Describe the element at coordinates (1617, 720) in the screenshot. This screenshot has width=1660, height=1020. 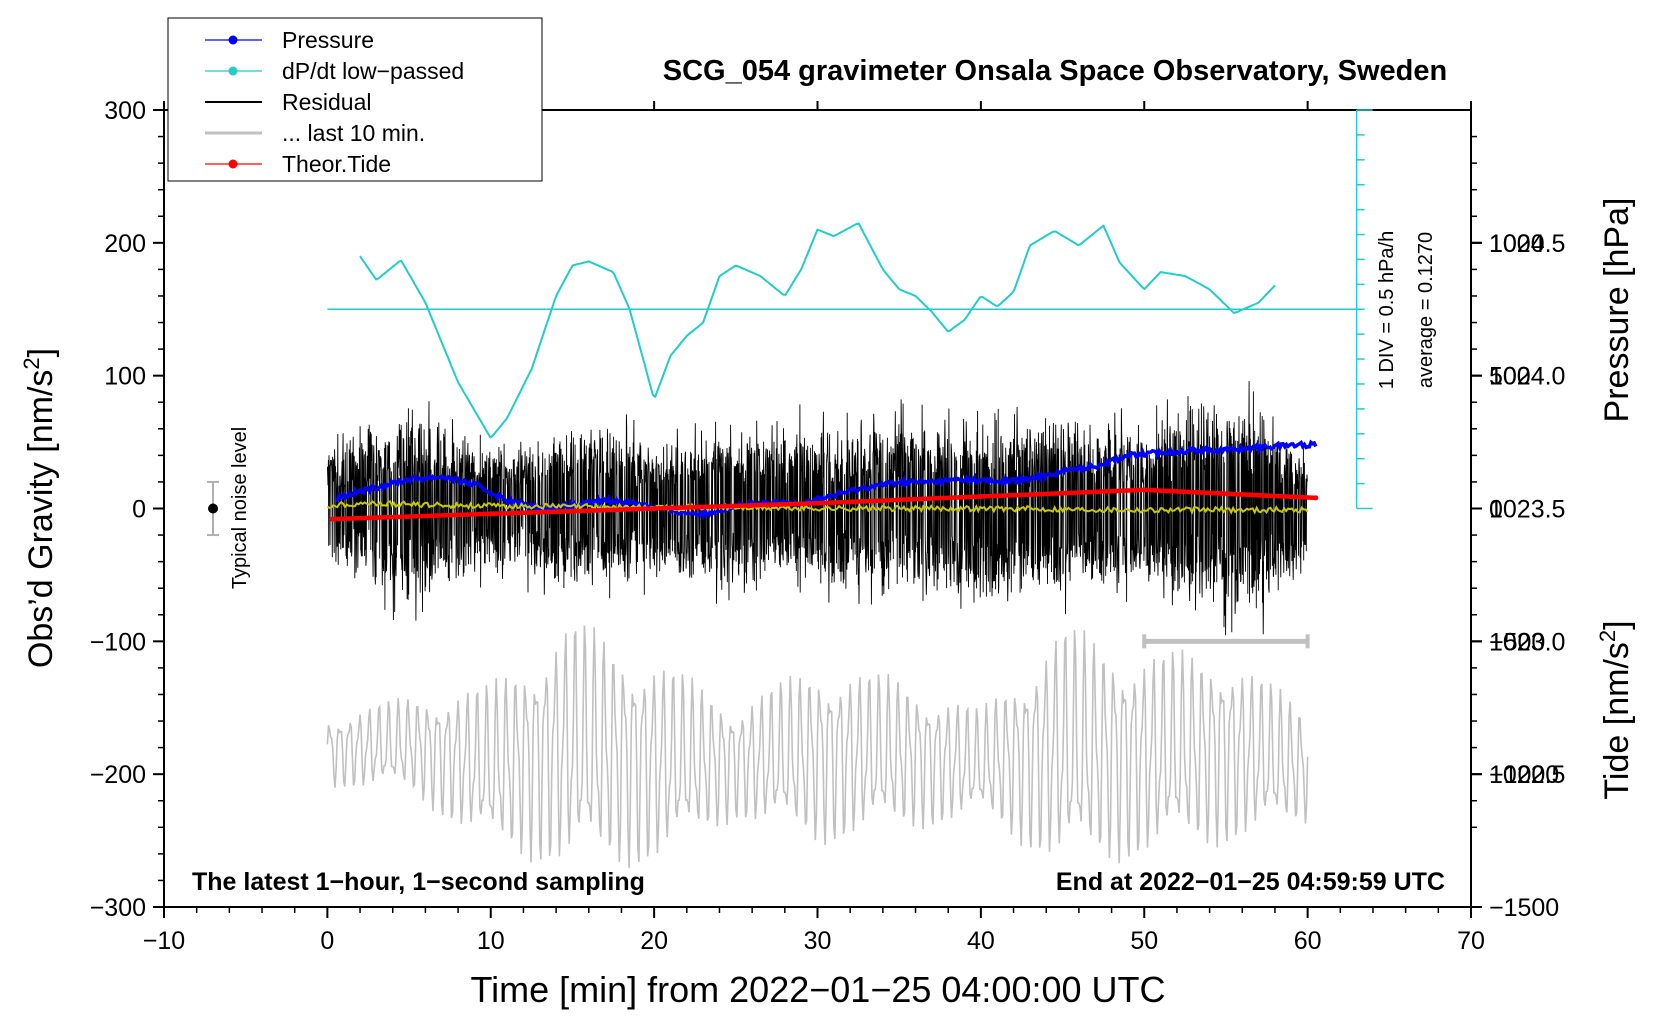
I see `y-axis-label-tide-main: Tide [nm/s` at that location.